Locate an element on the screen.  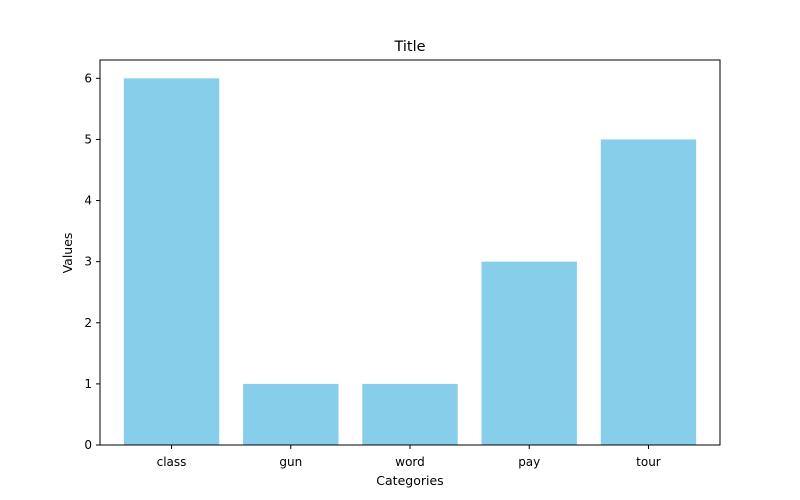
y-axis-label: Values is located at coordinates (67, 253).